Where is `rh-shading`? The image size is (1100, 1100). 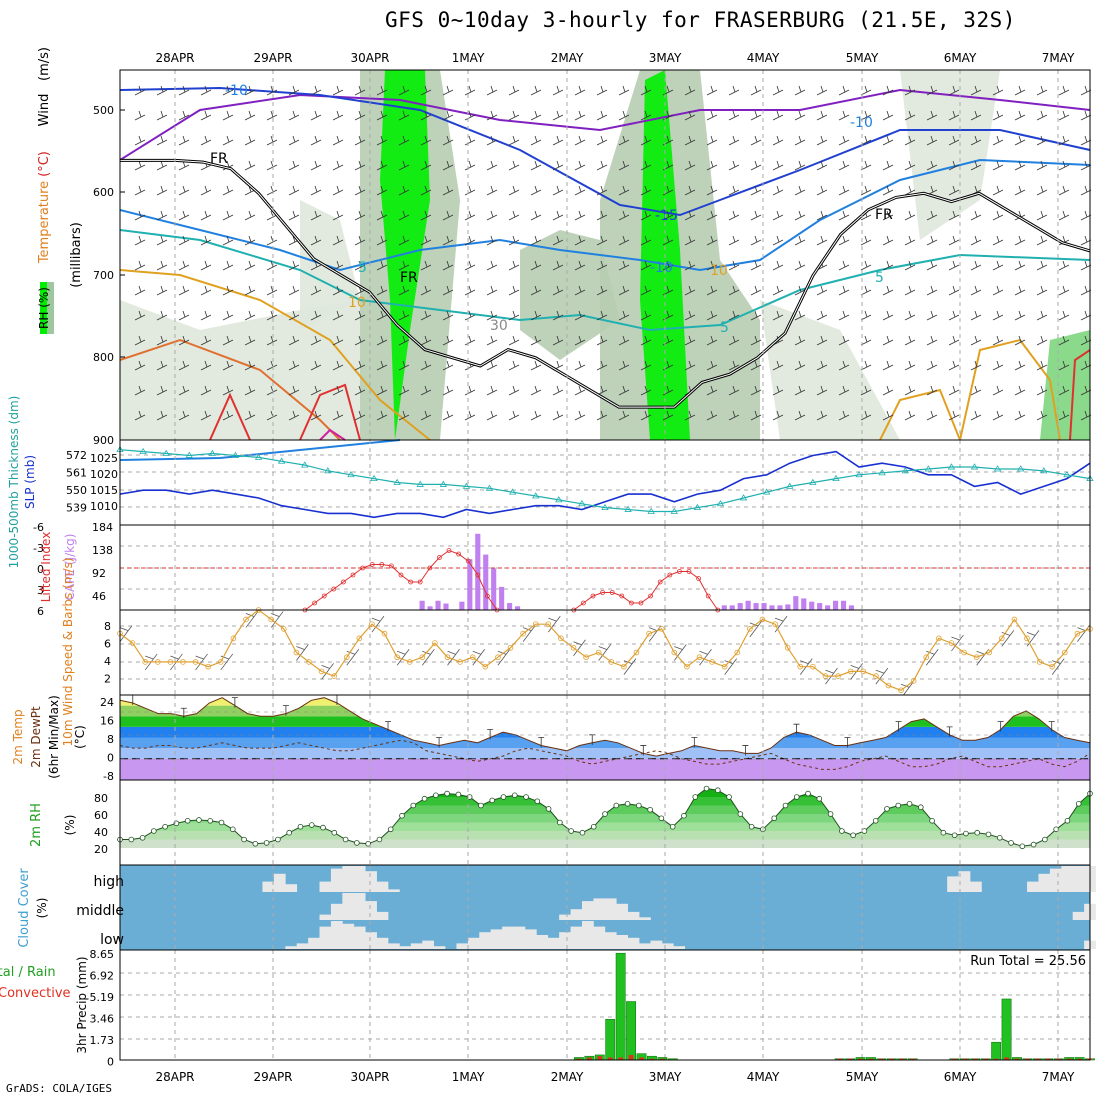 rh-shading is located at coordinates (405, 255).